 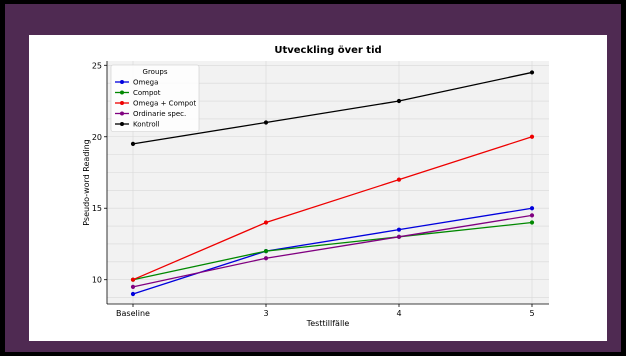 What do you see at coordinates (145, 83) in the screenshot?
I see `legend-label: Omega` at bounding box center [145, 83].